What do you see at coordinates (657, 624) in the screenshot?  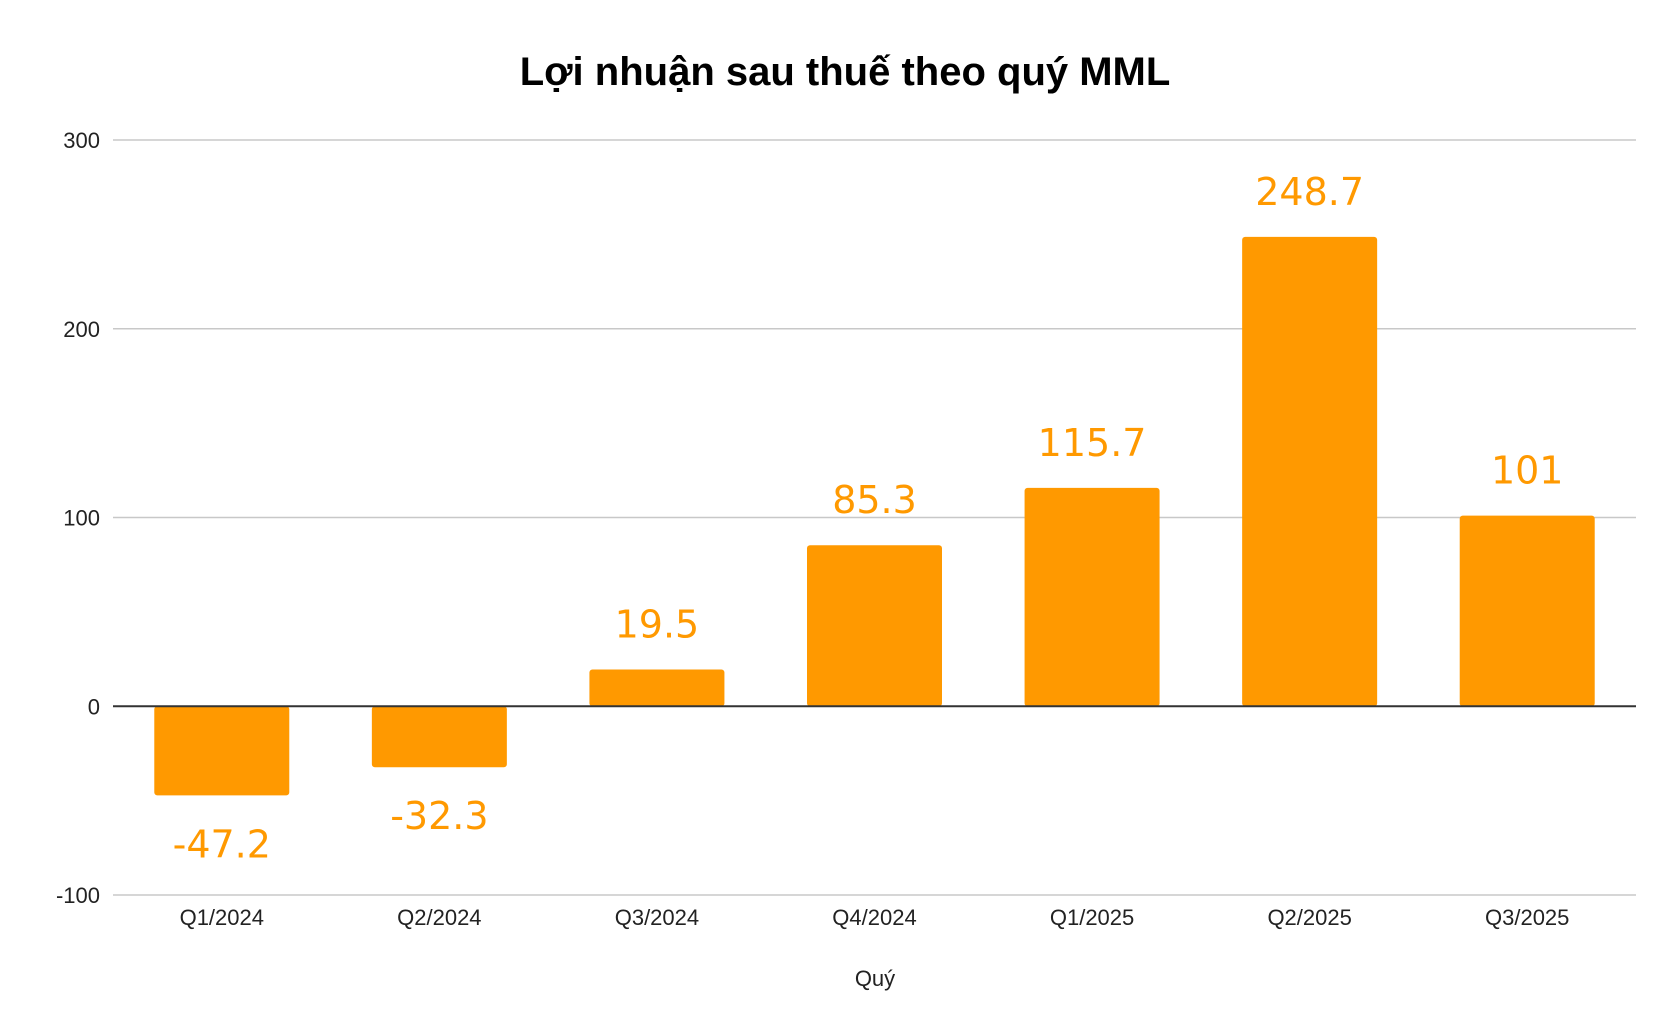 I see `data-label: 19.5` at bounding box center [657, 624].